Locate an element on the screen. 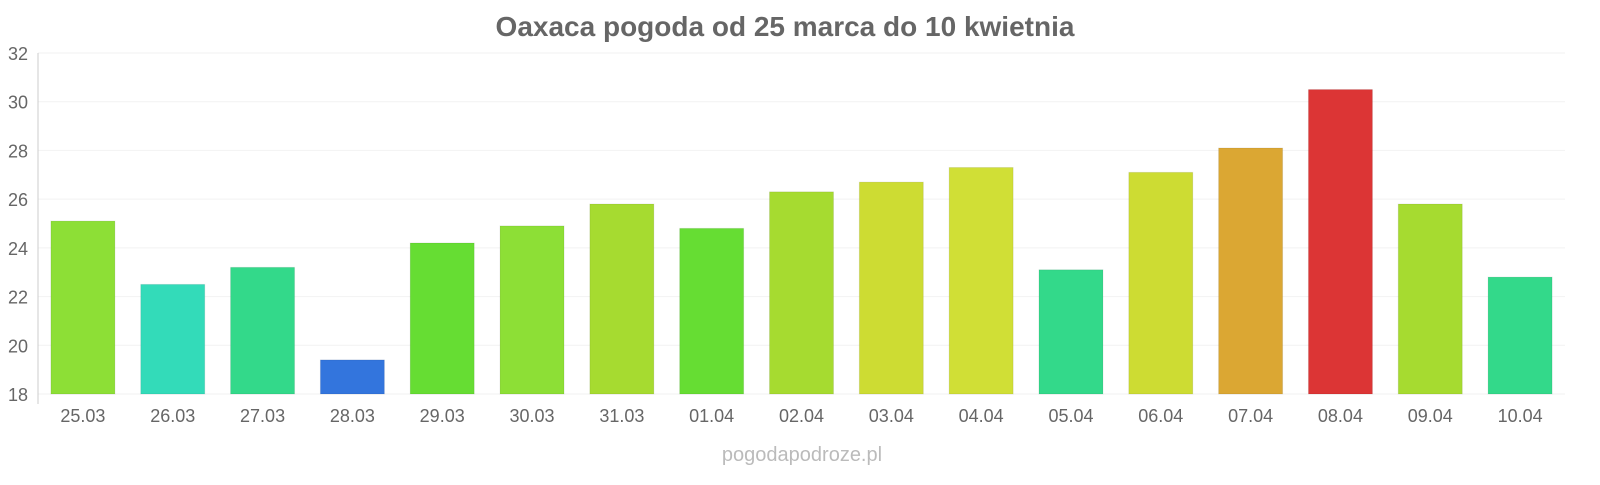 This screenshot has width=1600, height=485. x-tick-label: 04.04 is located at coordinates (981, 416).